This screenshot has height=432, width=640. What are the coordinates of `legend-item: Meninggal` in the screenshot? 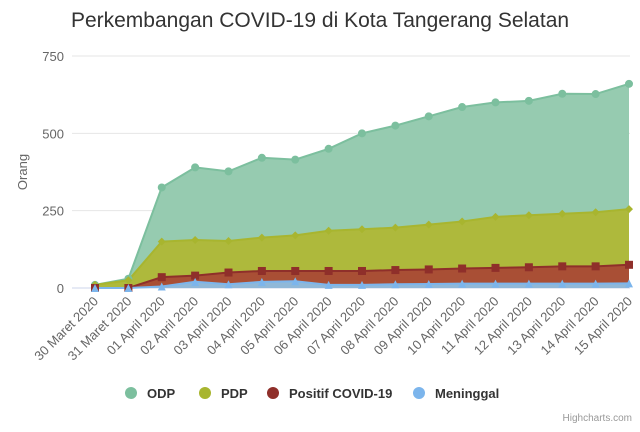 It's located at (456, 393).